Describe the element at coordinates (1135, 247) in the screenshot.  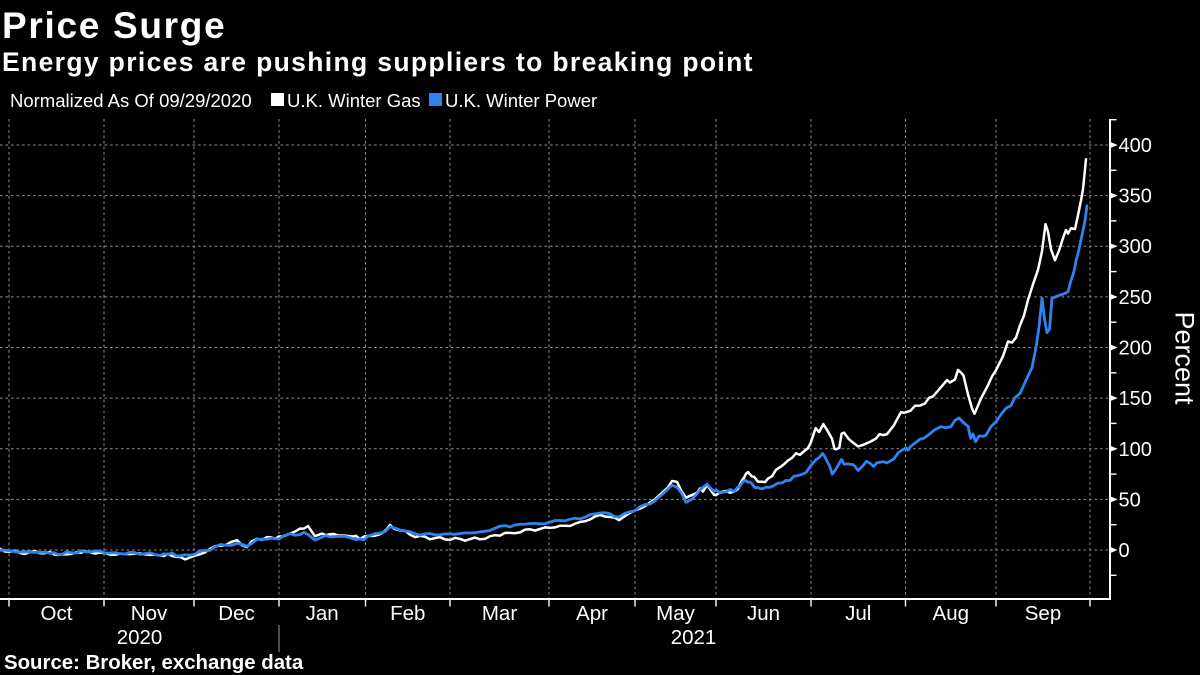
I see `svg-text: 300` at that location.